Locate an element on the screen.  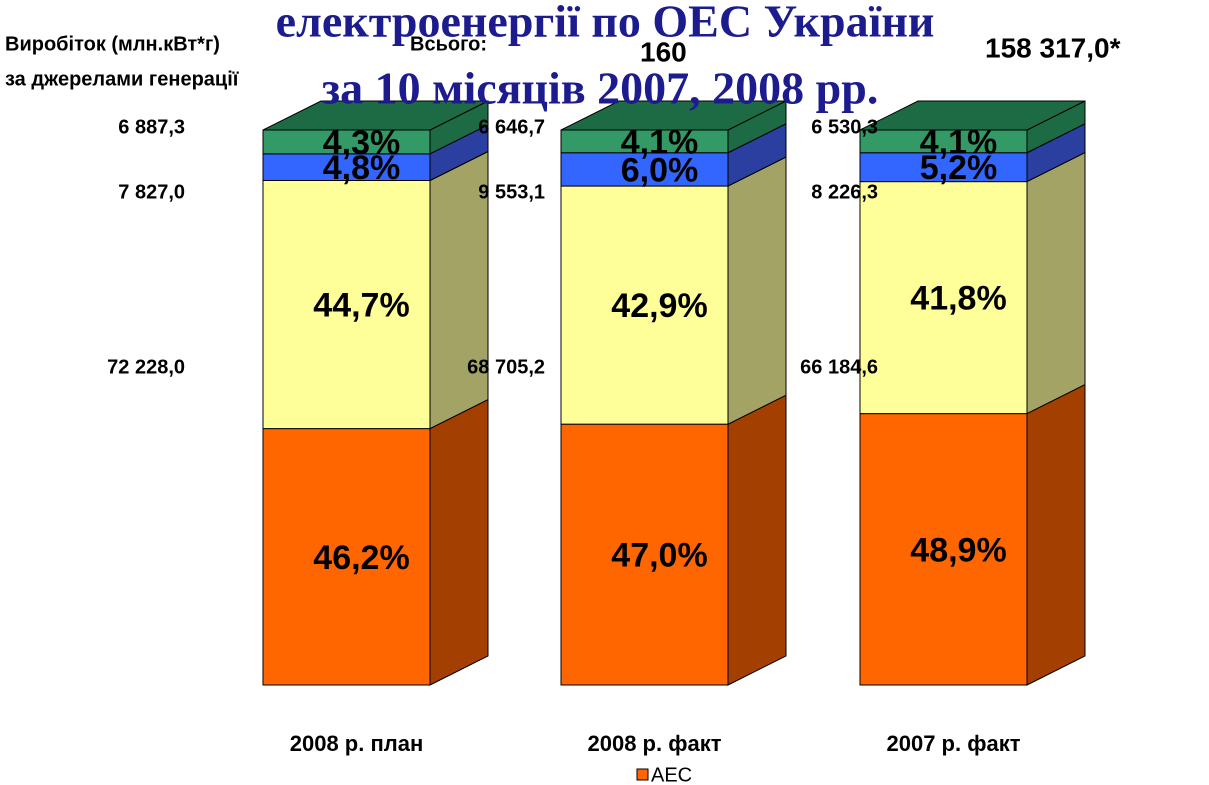
legend-label: АЕС is located at coordinates (671, 774).